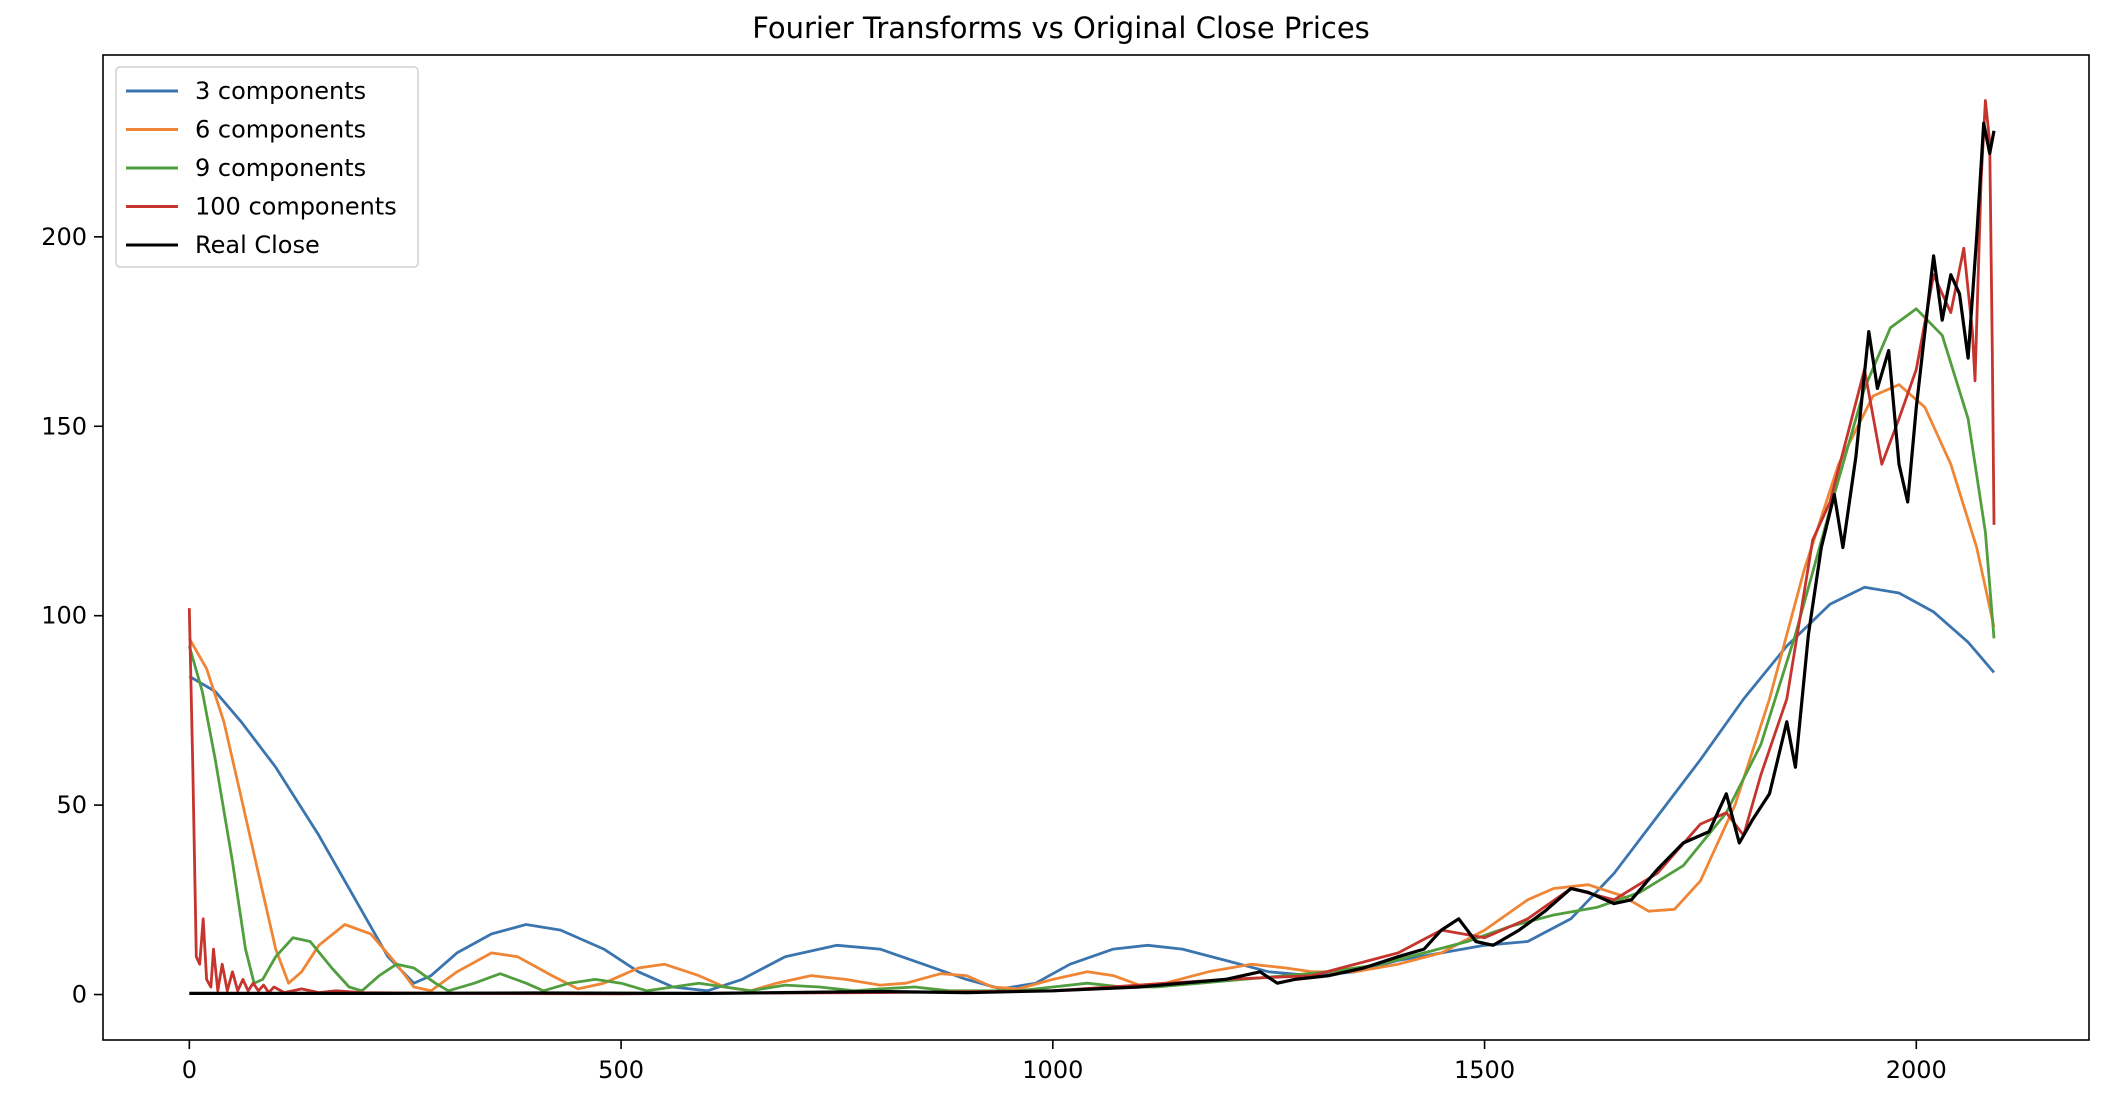 The width and height of the screenshot is (2118, 1100). Describe the element at coordinates (257, 245) in the screenshot. I see `legend-label-4: Real Close` at that location.